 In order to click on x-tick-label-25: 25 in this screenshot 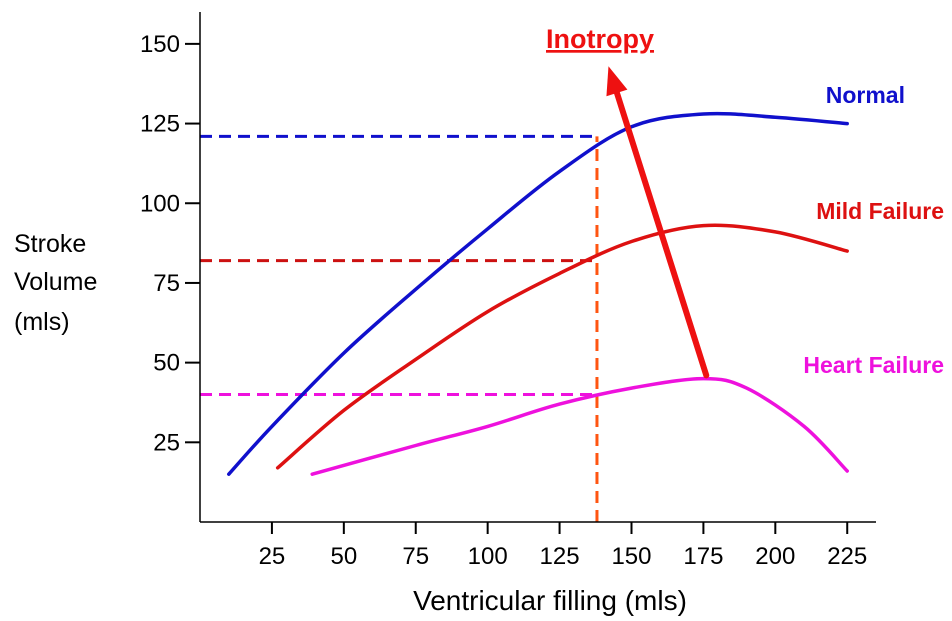, I will do `click(272, 556)`.